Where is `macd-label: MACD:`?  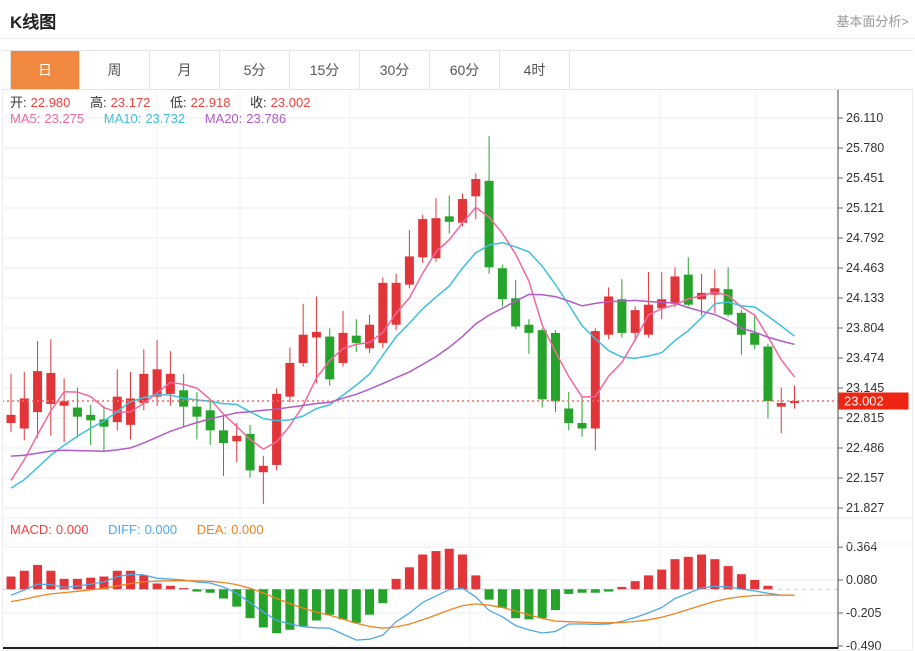
macd-label: MACD: is located at coordinates (31, 529).